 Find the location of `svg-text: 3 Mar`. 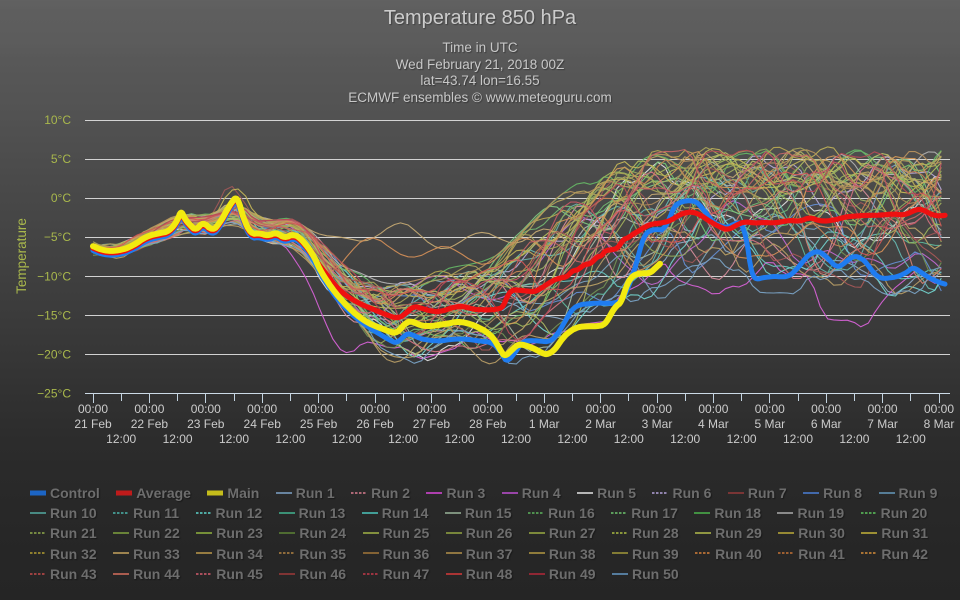

svg-text: 3 Mar is located at coordinates (657, 424).